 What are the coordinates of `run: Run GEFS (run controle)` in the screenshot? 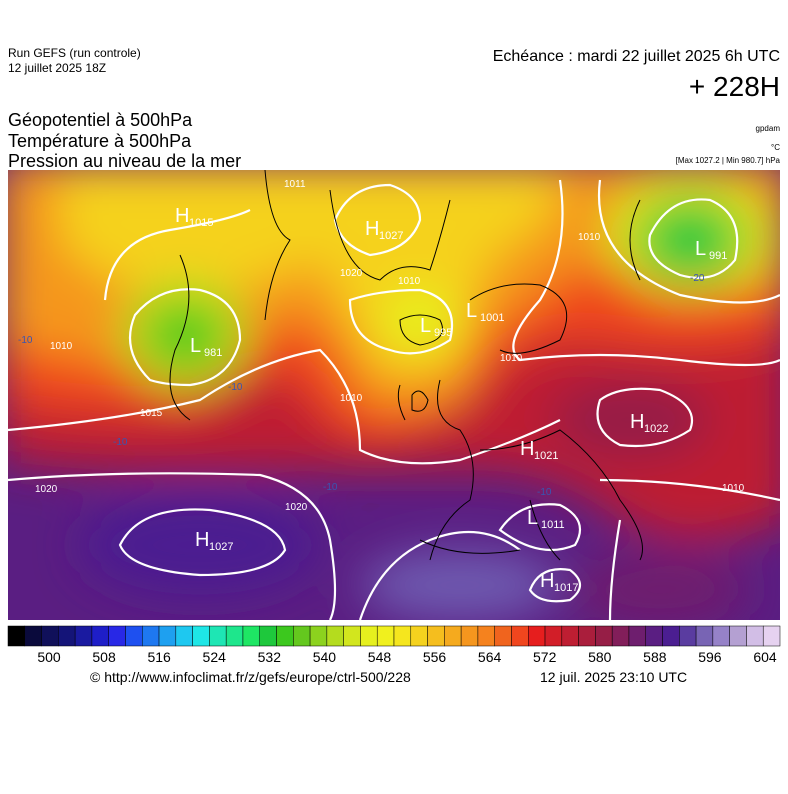 It's located at (74, 53).